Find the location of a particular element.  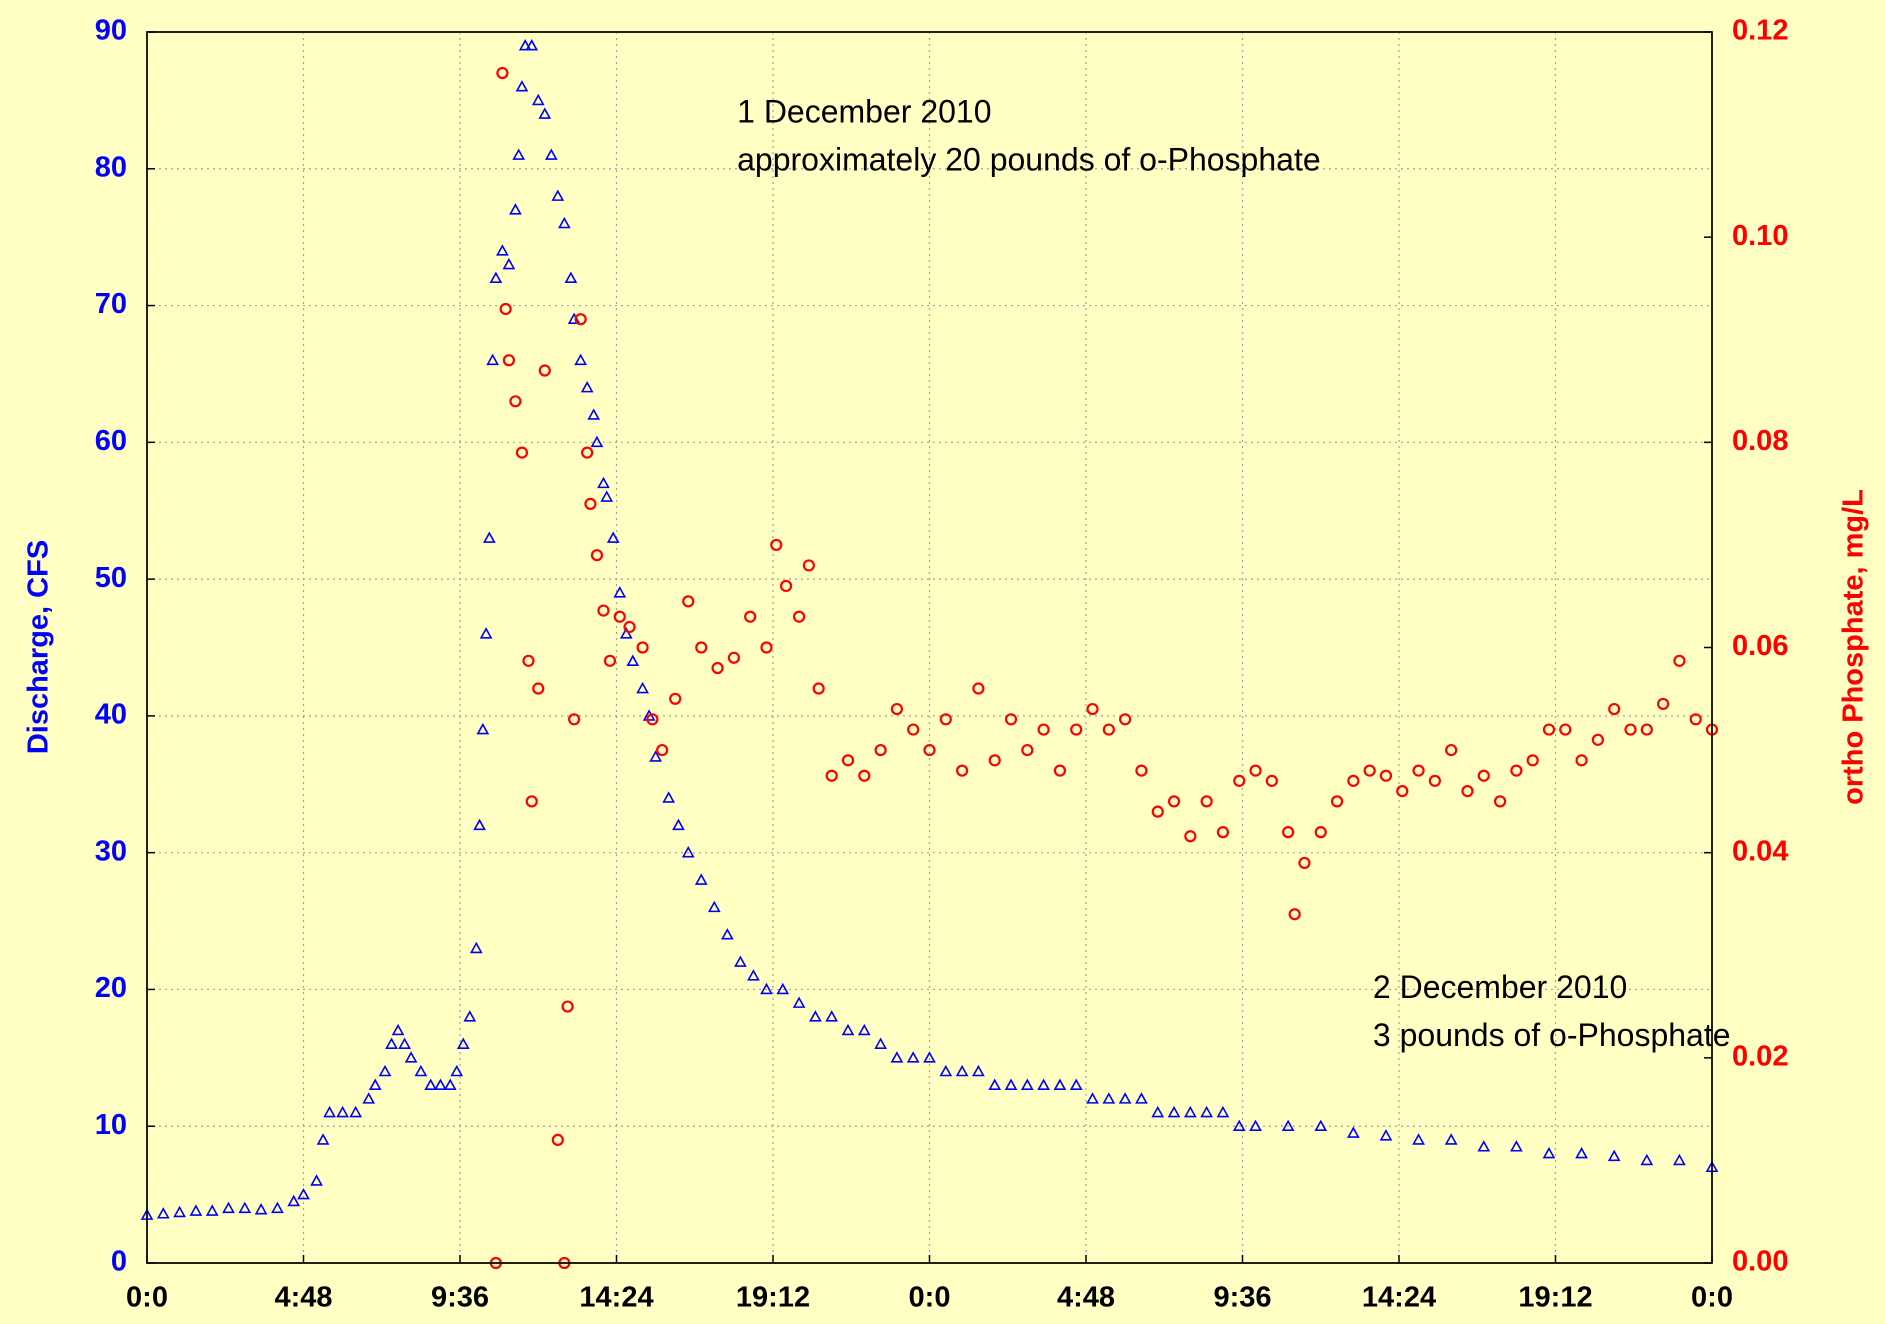

annotation: 2 December 2010 is located at coordinates (1500, 987).